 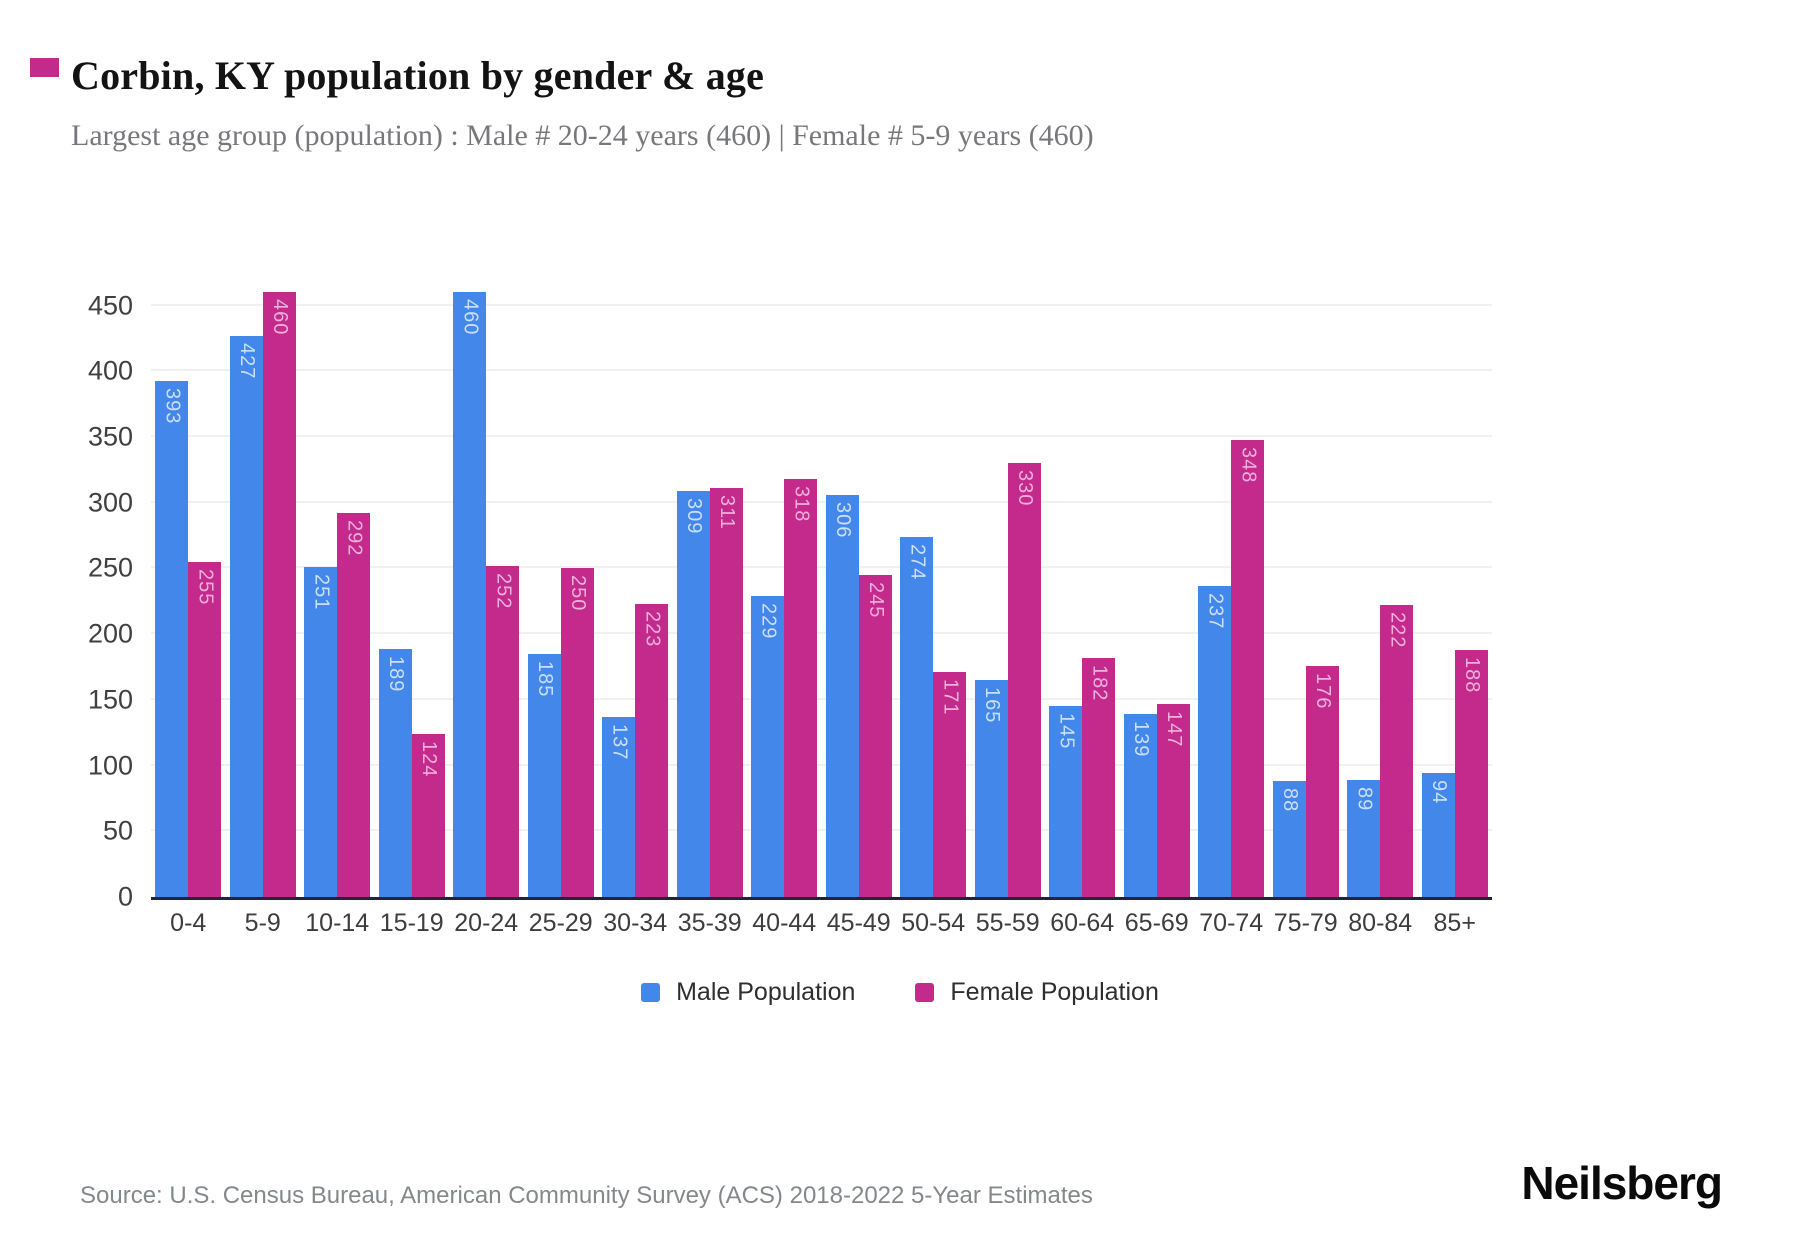 I want to click on bar-male: 460, so click(x=470, y=594).